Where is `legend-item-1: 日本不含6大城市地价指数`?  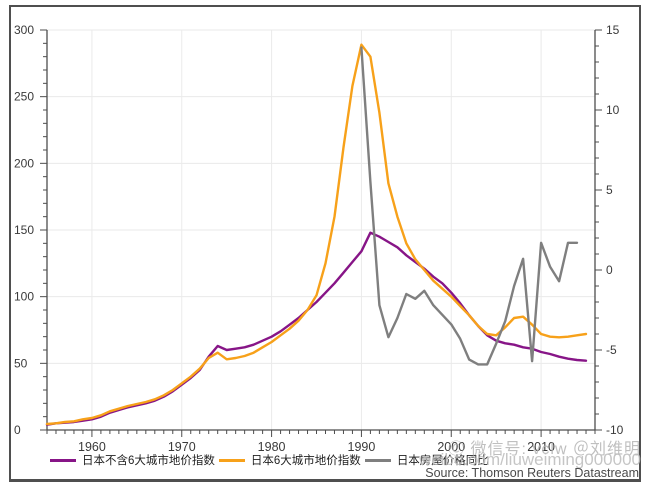
legend-item-1: 日本不含6大城市地价指数 is located at coordinates (132, 460).